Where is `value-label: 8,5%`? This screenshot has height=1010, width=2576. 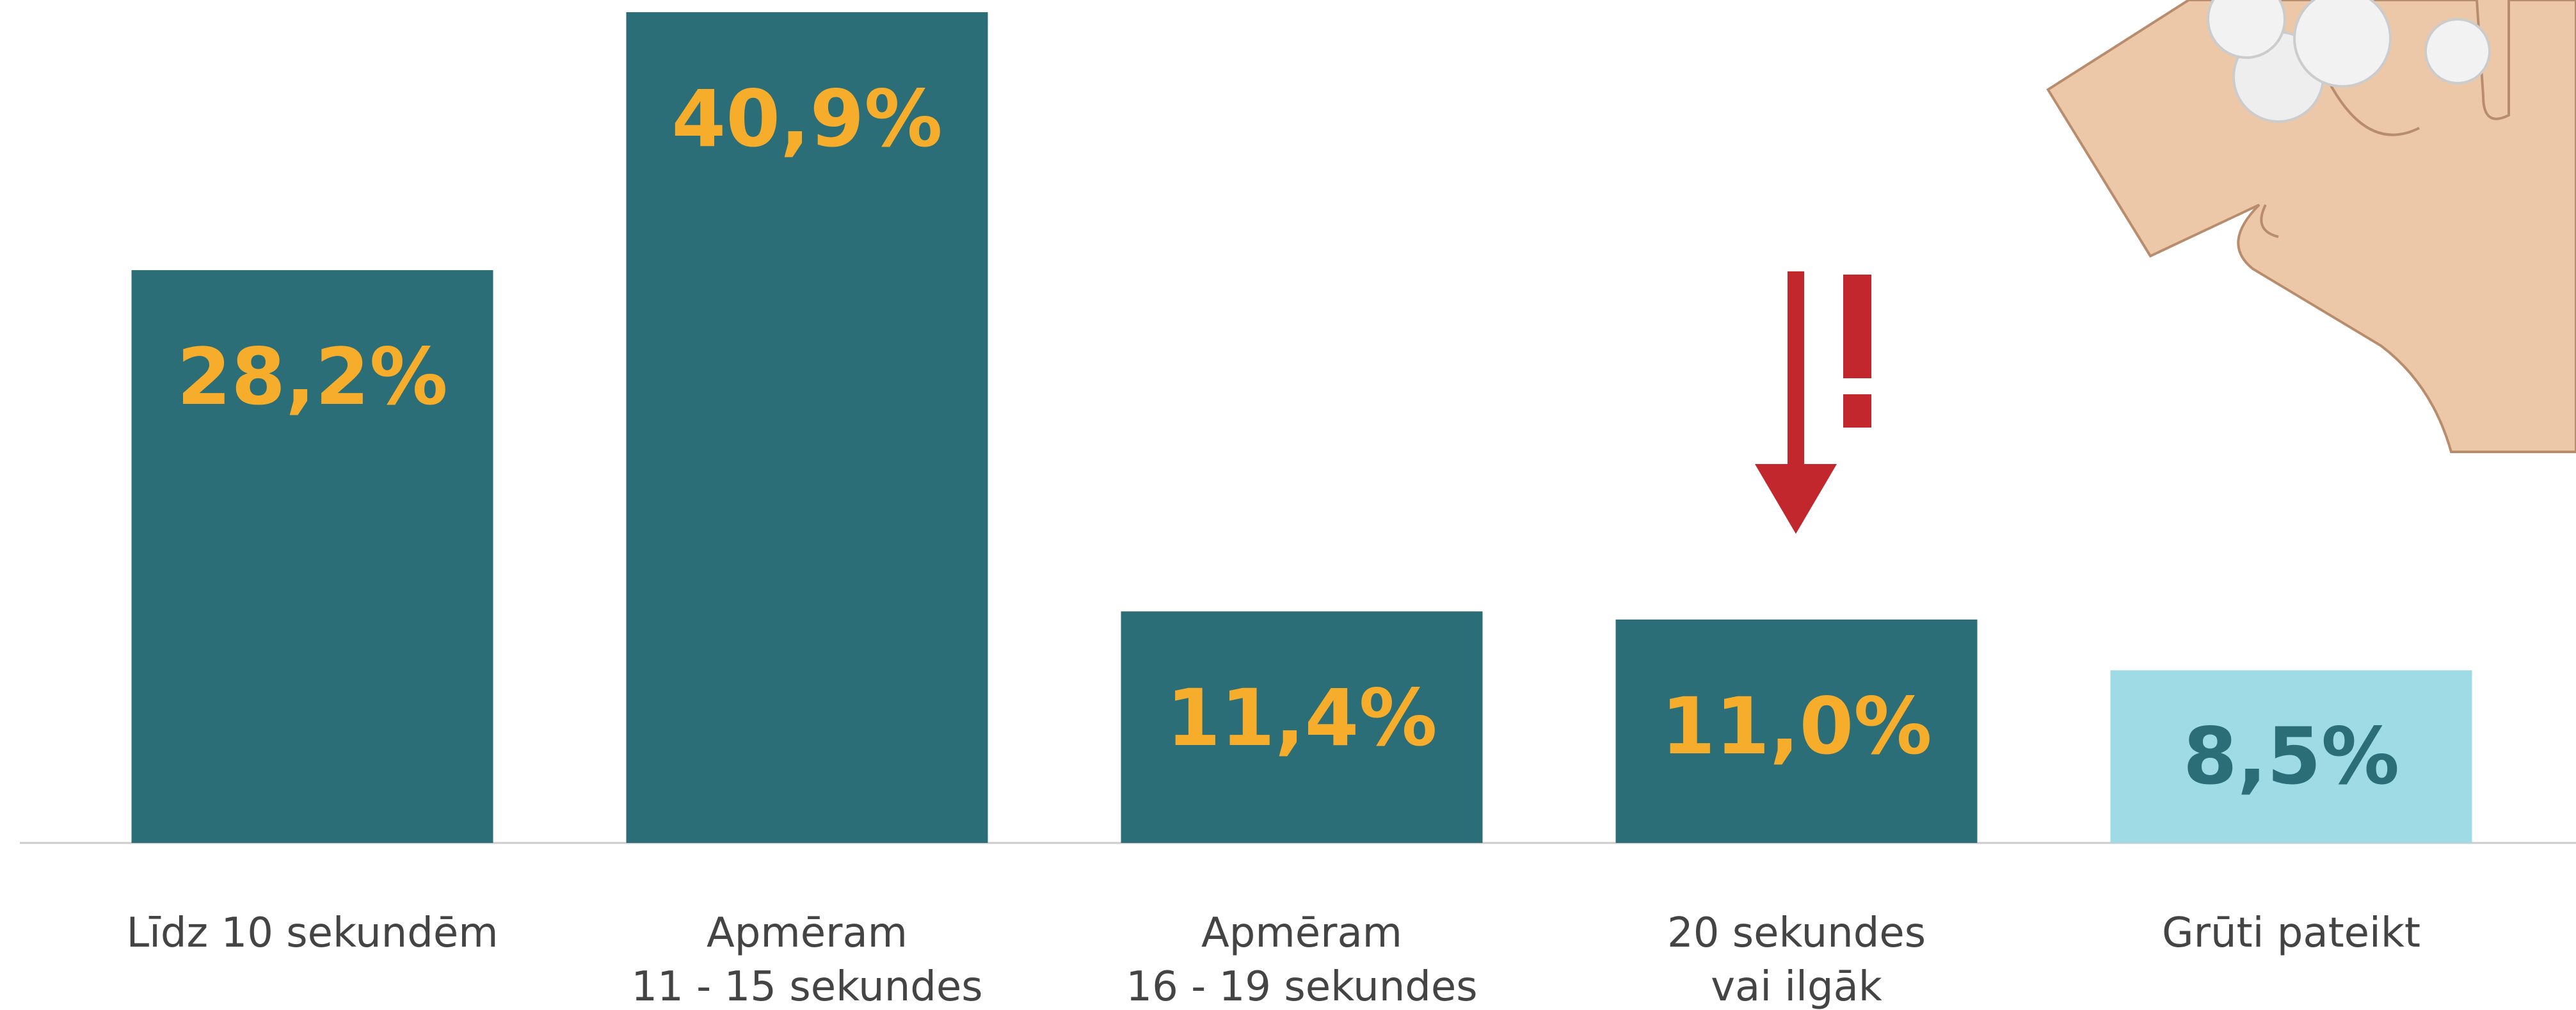 value-label: 8,5% is located at coordinates (2291, 757).